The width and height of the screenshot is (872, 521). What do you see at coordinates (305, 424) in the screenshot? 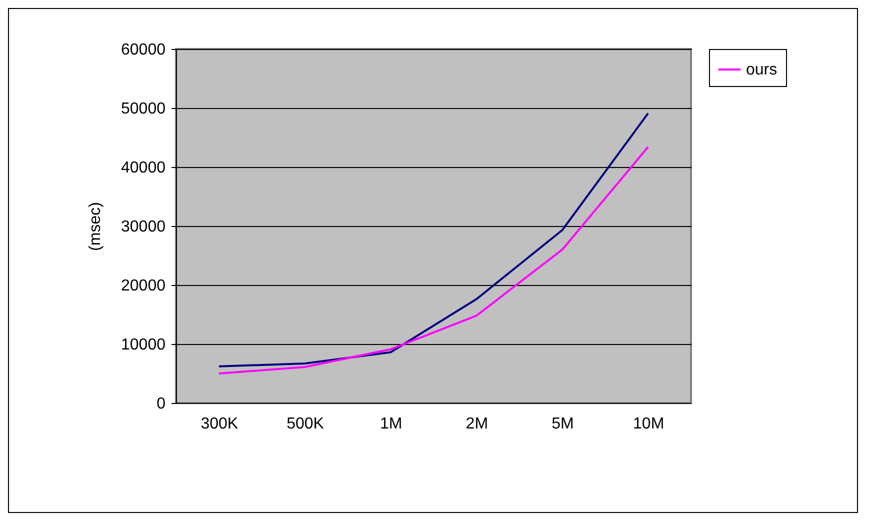
I see `x-tick-label: 500K` at bounding box center [305, 424].